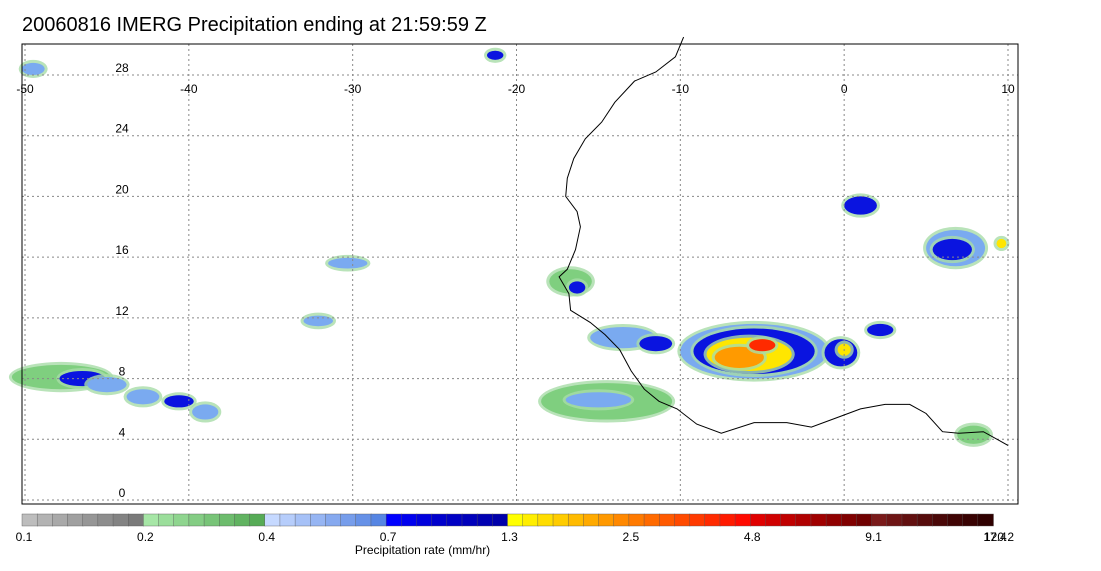 The height and width of the screenshot is (571, 1101). What do you see at coordinates (25, 89) in the screenshot?
I see `lon-tick-label: -50` at bounding box center [25, 89].